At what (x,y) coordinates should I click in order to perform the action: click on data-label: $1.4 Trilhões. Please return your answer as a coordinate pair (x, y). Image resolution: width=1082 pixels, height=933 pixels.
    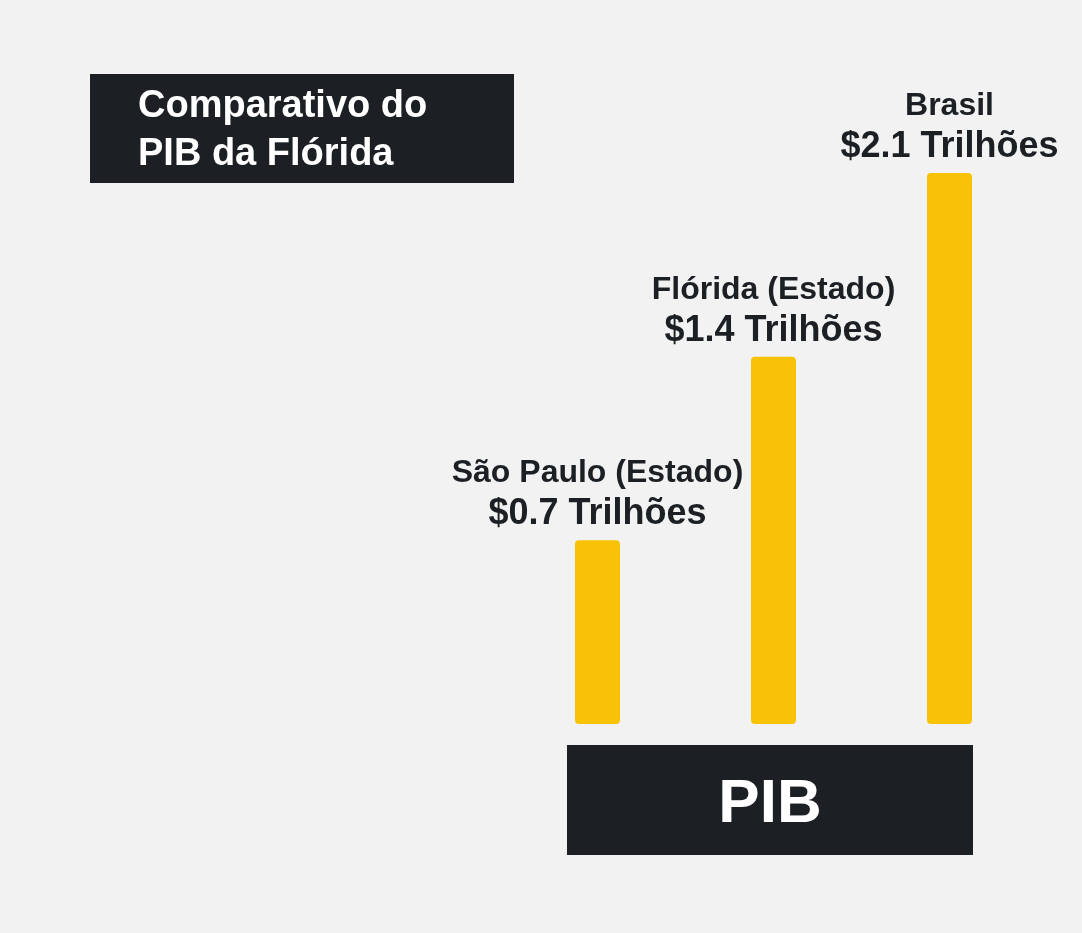
    Looking at the image, I should click on (773, 328).